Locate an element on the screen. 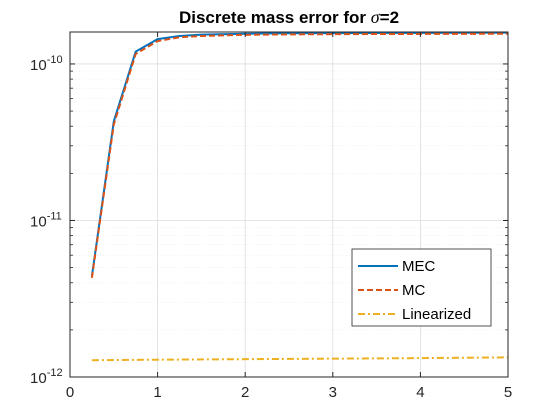 This screenshot has height=420, width=560. chart-title-sigma: σ is located at coordinates (376, 17).